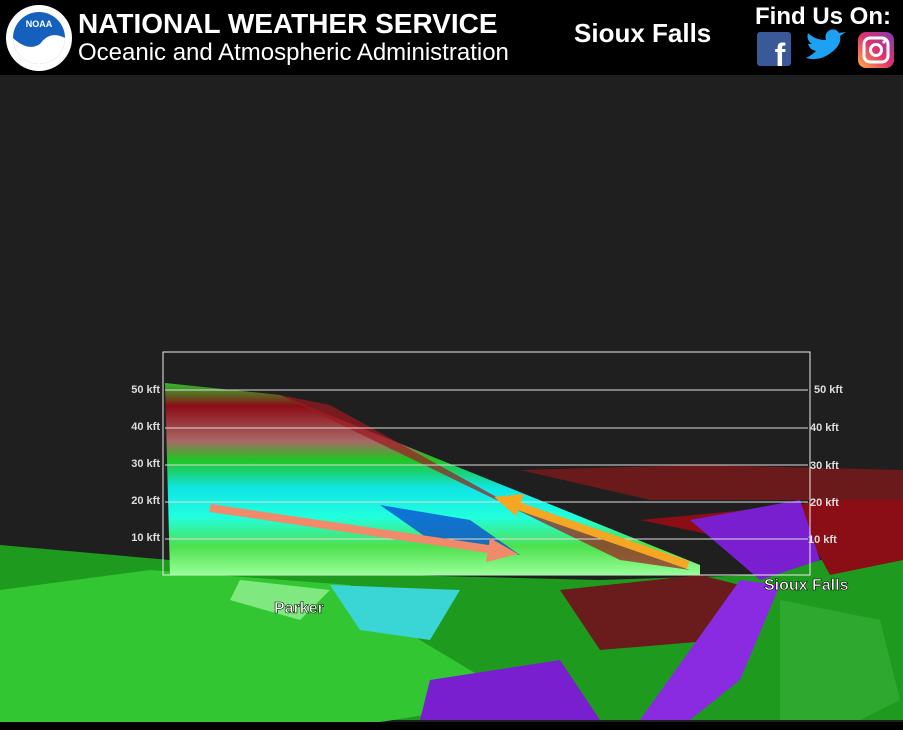  What do you see at coordinates (806, 585) in the screenshot?
I see `place-label: Sioux Falls` at bounding box center [806, 585].